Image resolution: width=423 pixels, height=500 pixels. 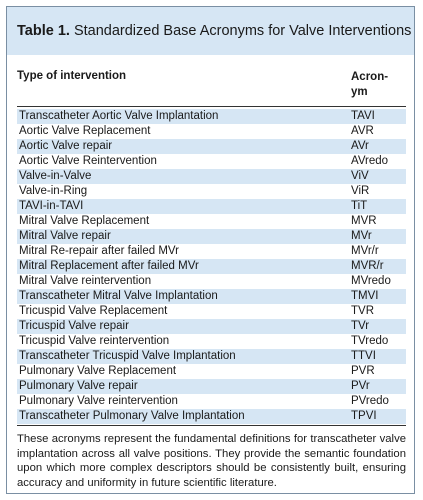 What do you see at coordinates (364, 416) in the screenshot?
I see `table-cell: TPVI` at bounding box center [364, 416].